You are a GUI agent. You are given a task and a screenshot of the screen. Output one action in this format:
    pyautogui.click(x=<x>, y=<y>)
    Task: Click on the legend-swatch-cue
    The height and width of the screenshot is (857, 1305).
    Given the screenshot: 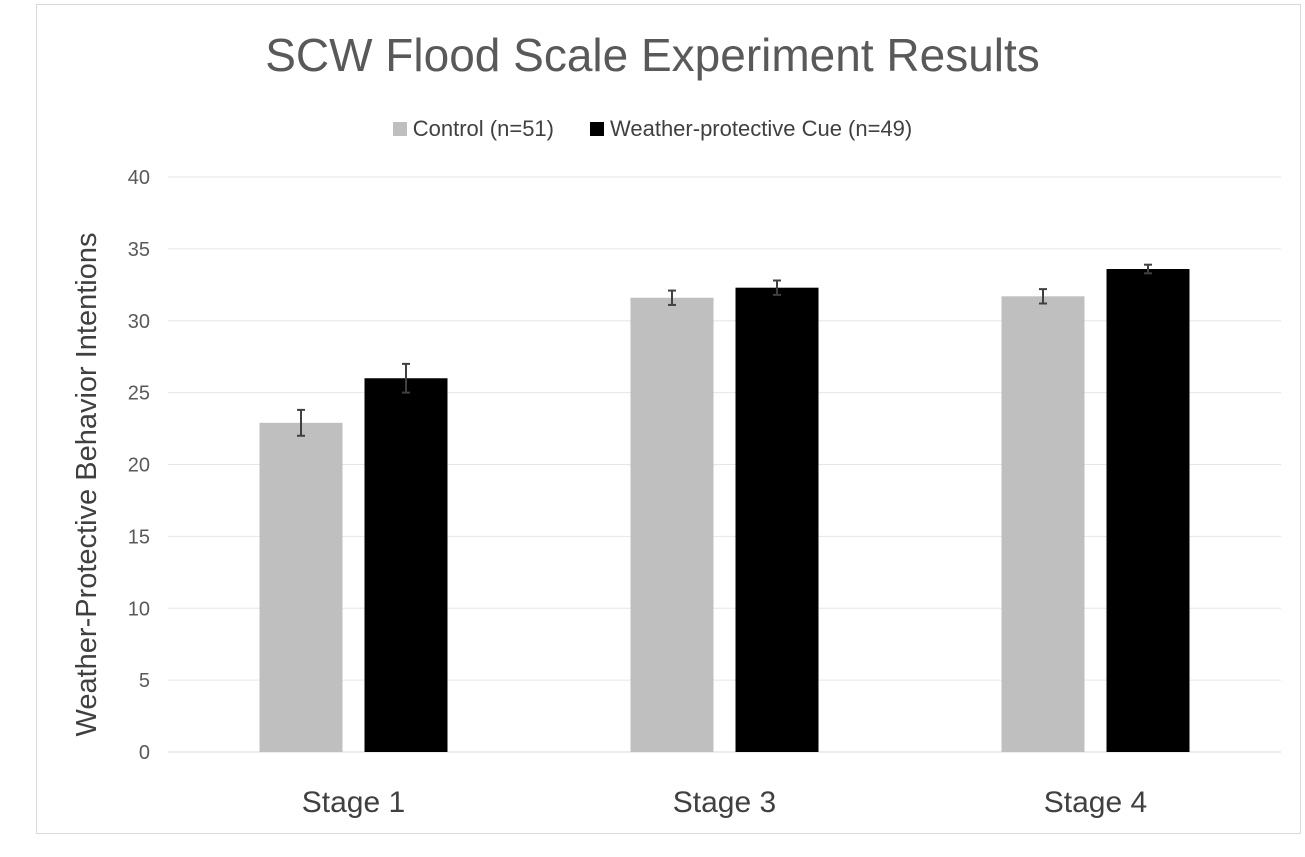 What is the action you would take?
    pyautogui.click(x=597, y=129)
    